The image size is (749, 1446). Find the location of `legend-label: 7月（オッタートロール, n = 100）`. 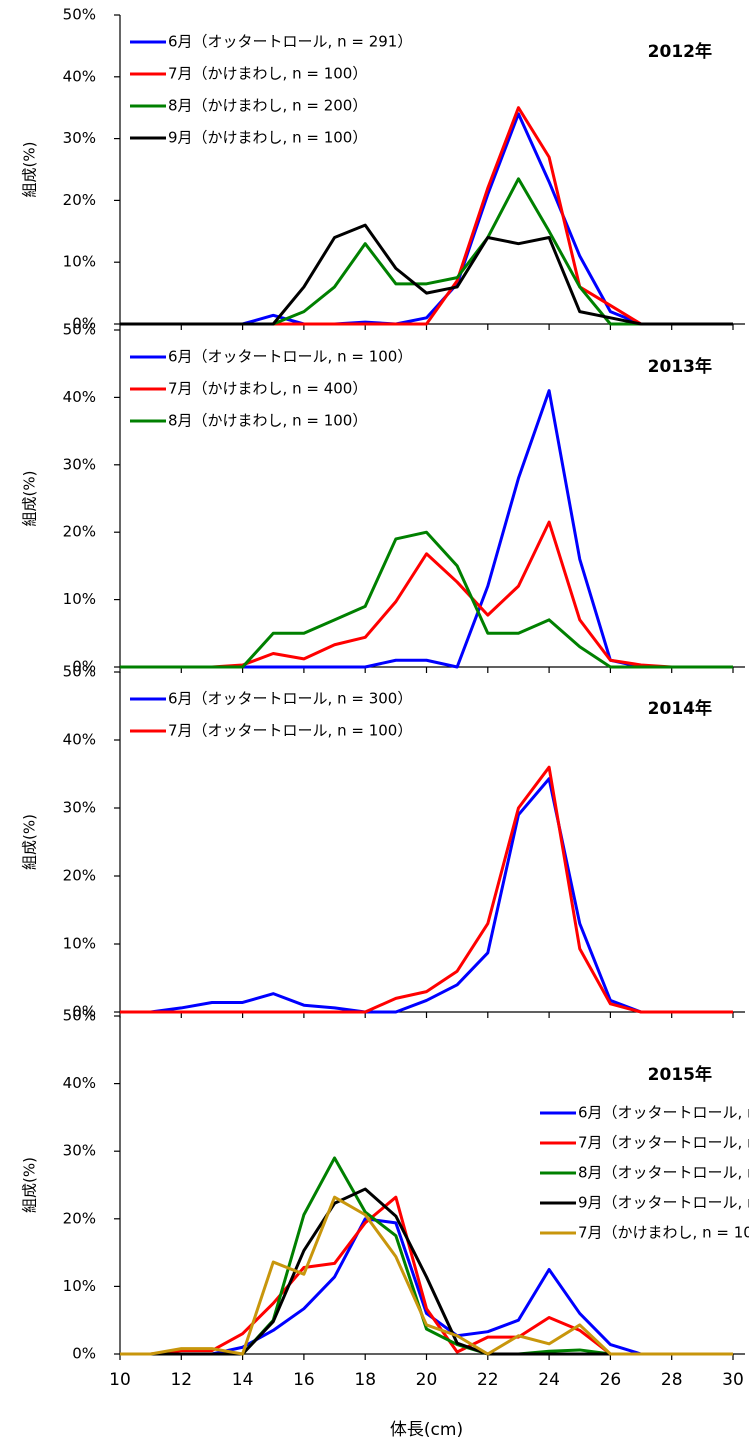

legend-label: 7月（オッタートロール, n = 100） is located at coordinates (290, 731).